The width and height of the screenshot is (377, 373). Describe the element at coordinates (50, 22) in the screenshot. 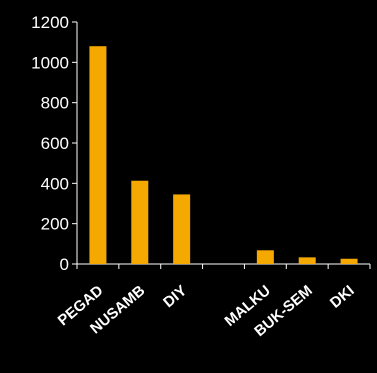

I see `y-tick-label: 1200` at that location.